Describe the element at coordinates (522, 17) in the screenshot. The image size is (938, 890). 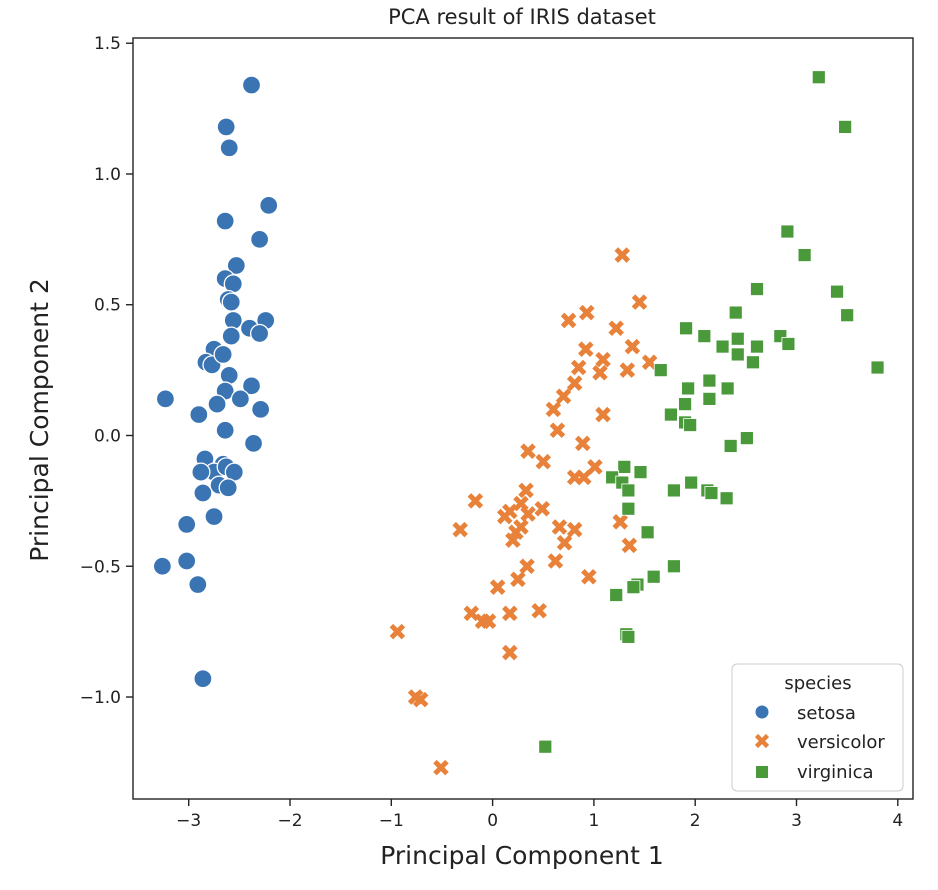
I see `chart-title: PCA result of IRIS dataset` at that location.